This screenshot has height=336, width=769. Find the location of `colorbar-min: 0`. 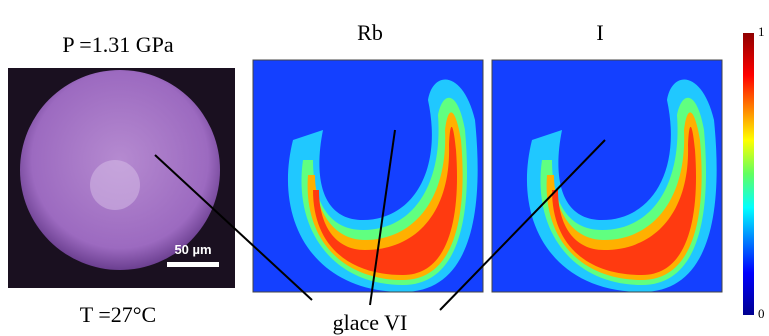

colorbar-min: 0 is located at coordinates (761, 313).